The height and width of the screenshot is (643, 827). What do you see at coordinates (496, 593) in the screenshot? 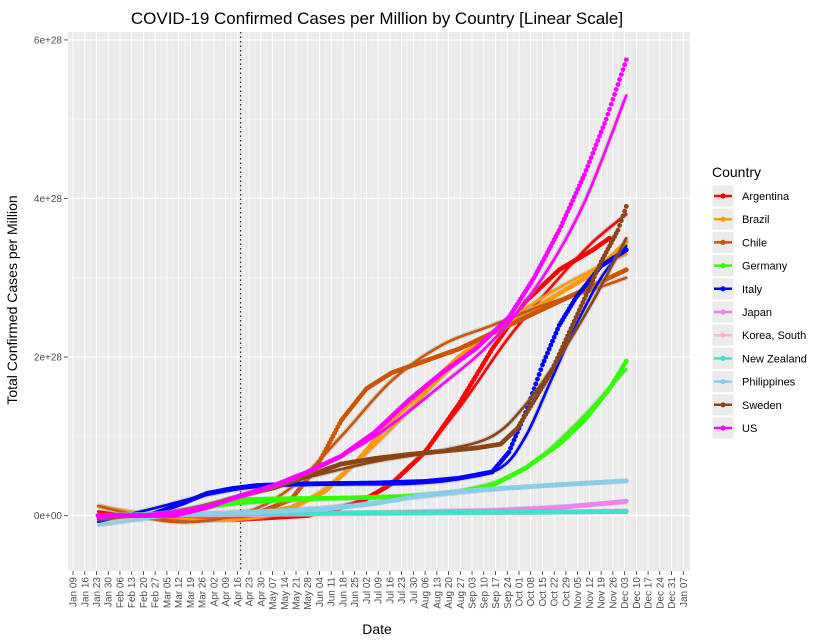
I see `x-tick-label: Sep 17` at bounding box center [496, 593].